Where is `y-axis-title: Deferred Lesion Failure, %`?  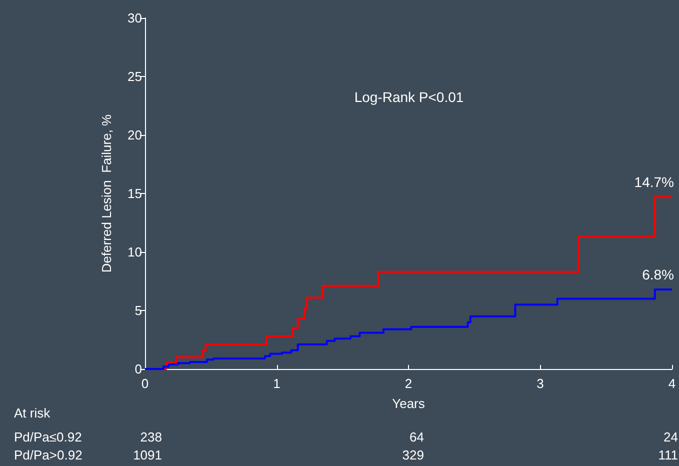 y-axis-title: Deferred Lesion Failure, % is located at coordinates (106, 193).